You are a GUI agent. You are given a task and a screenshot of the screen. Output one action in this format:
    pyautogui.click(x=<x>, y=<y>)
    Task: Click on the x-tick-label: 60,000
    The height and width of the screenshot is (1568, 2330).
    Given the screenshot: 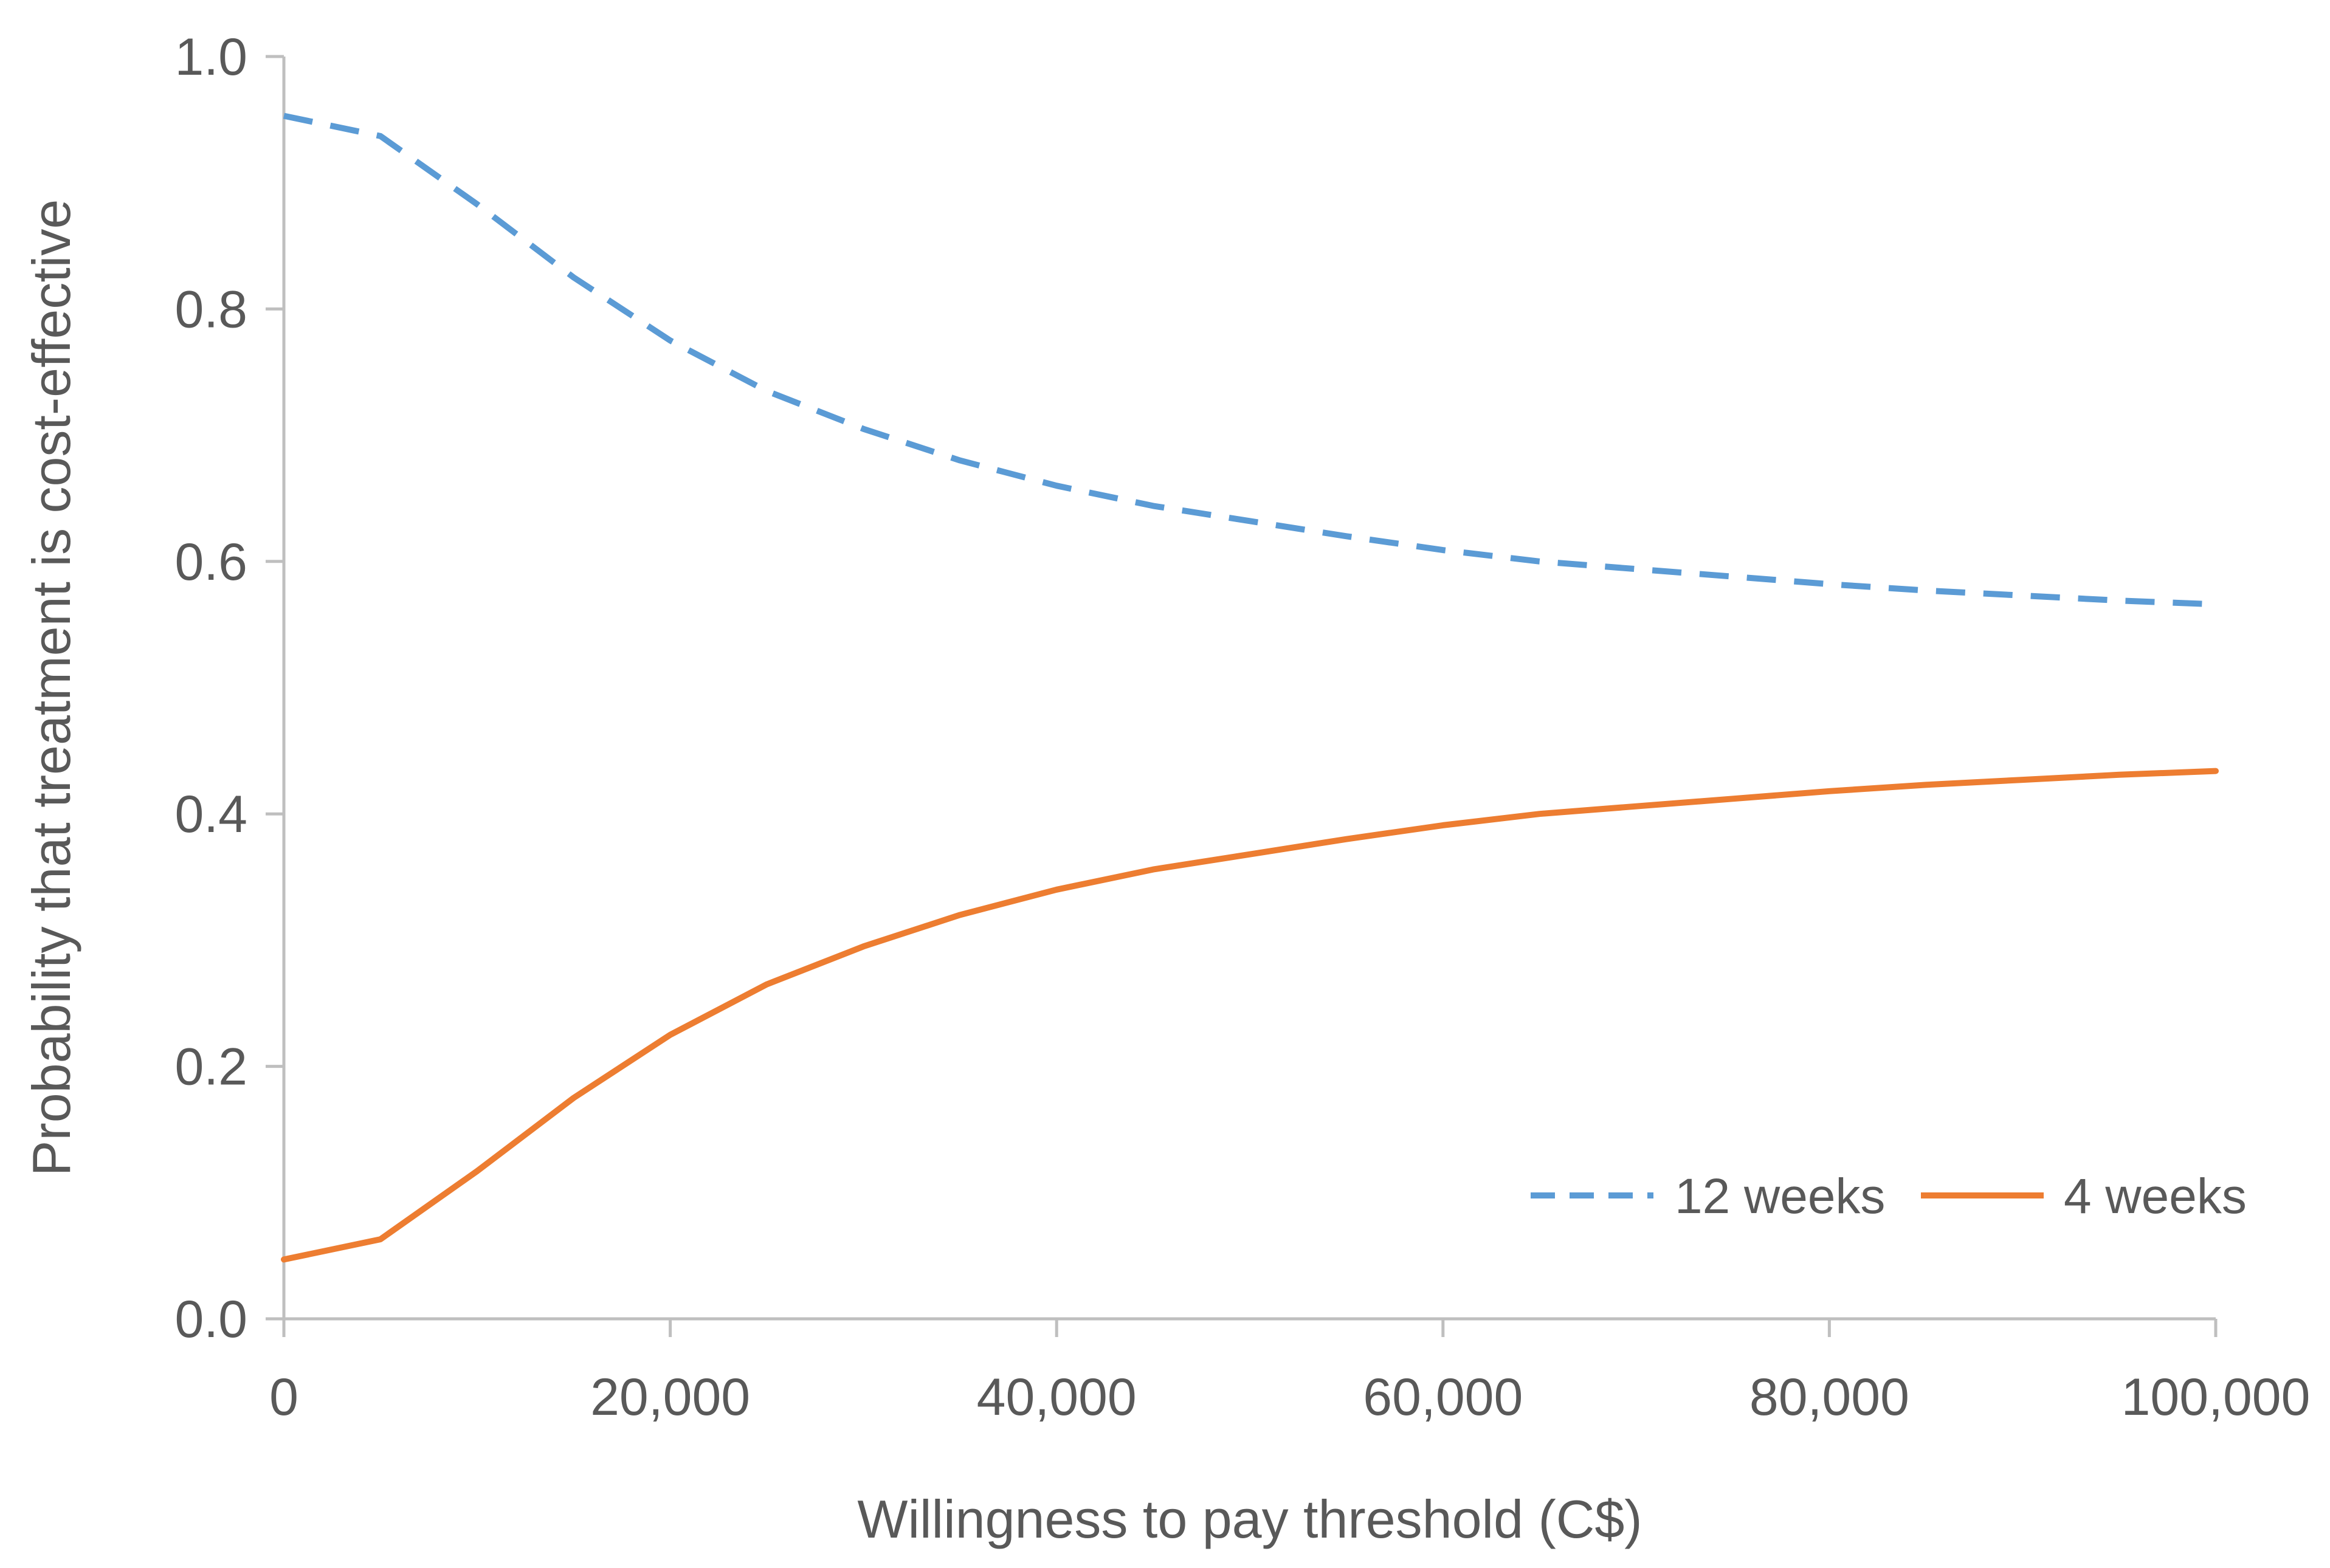 What is the action you would take?
    pyautogui.click(x=1443, y=1397)
    